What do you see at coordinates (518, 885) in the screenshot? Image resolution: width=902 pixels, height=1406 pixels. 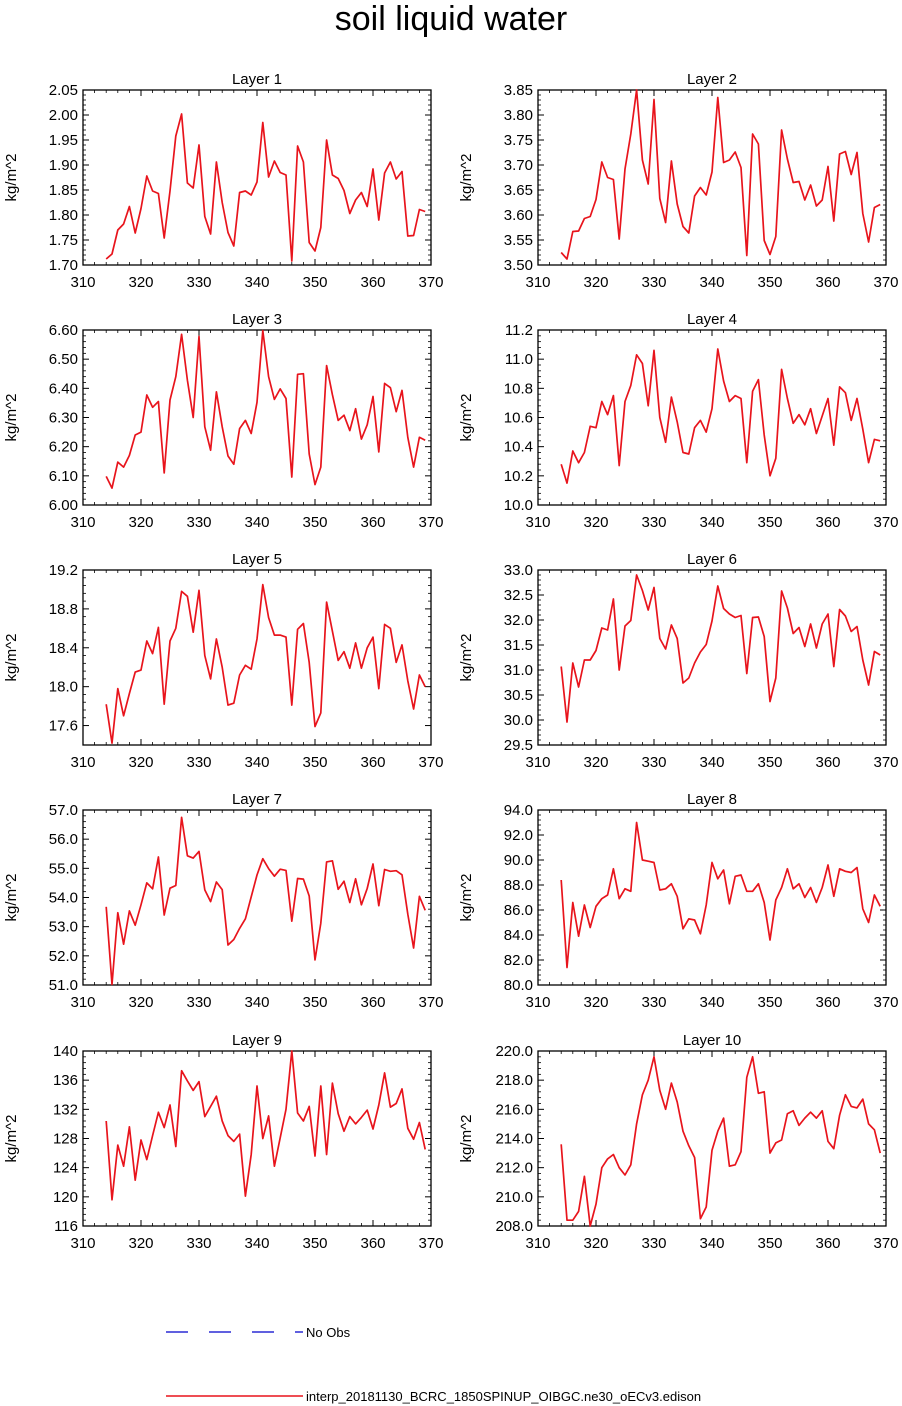 I see `y-tick-label: 88.0` at bounding box center [518, 885].